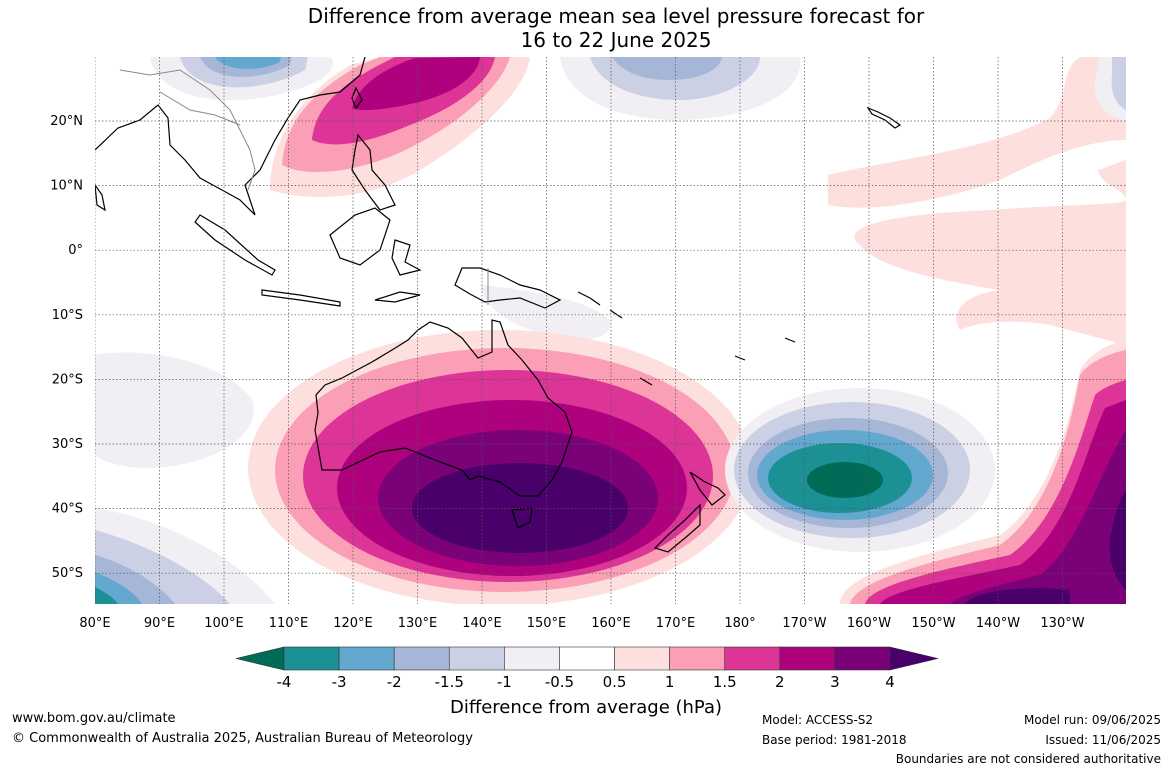 This screenshot has width=1173, height=770. Describe the element at coordinates (67, 573) in the screenshot. I see `lat-label: 50°S` at that location.